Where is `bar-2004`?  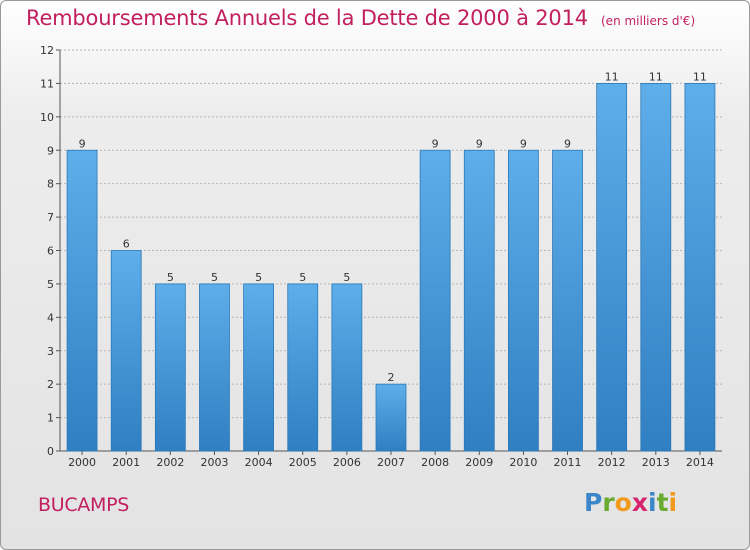 bar-2004 is located at coordinates (259, 367).